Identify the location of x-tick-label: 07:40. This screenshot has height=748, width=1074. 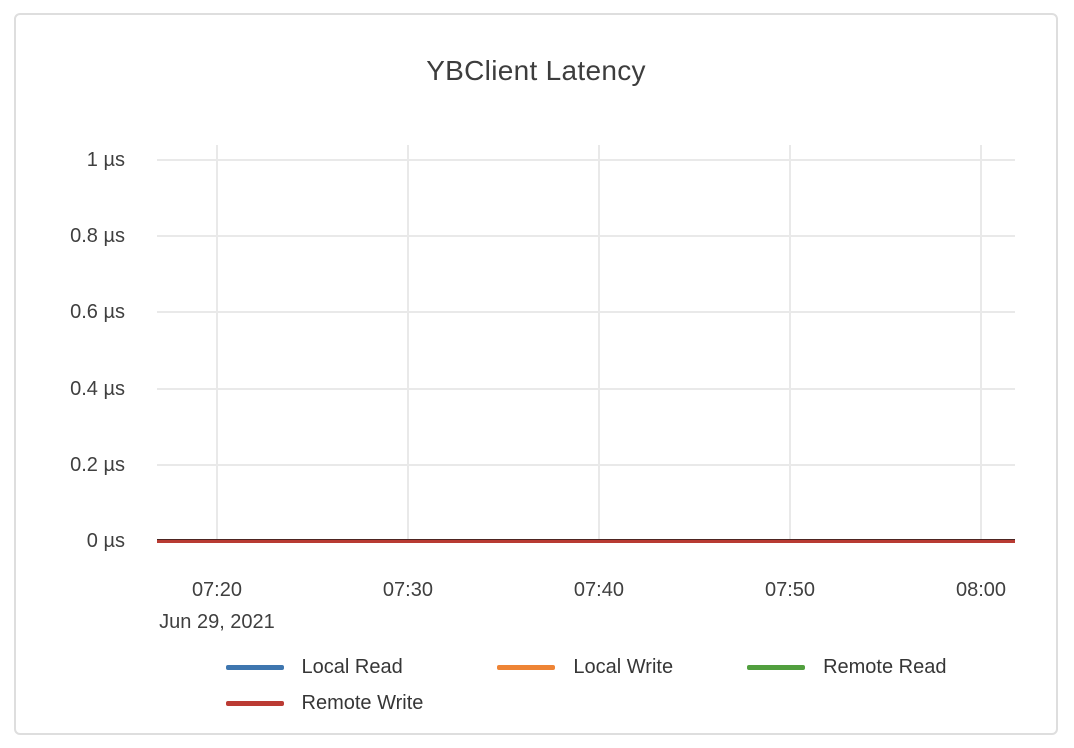
(598, 590).